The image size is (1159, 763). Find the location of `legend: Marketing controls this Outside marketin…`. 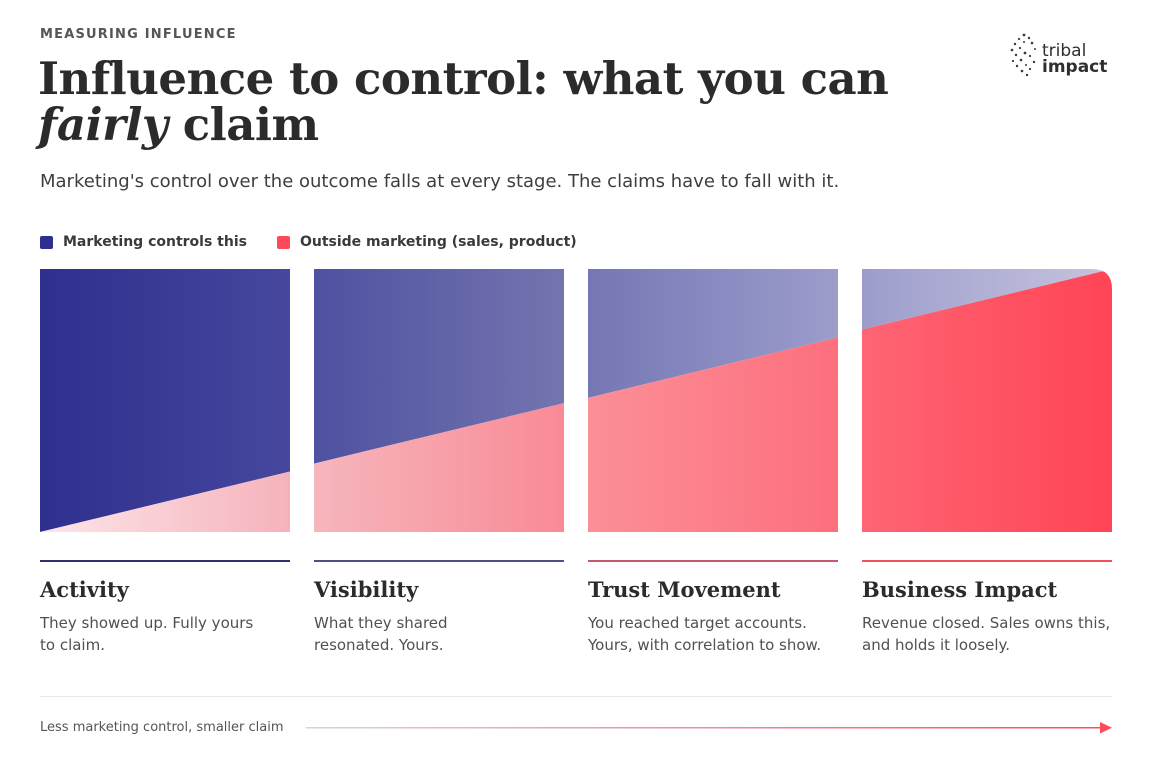

legend: Marketing controls this Outside marketin… is located at coordinates (308, 242).